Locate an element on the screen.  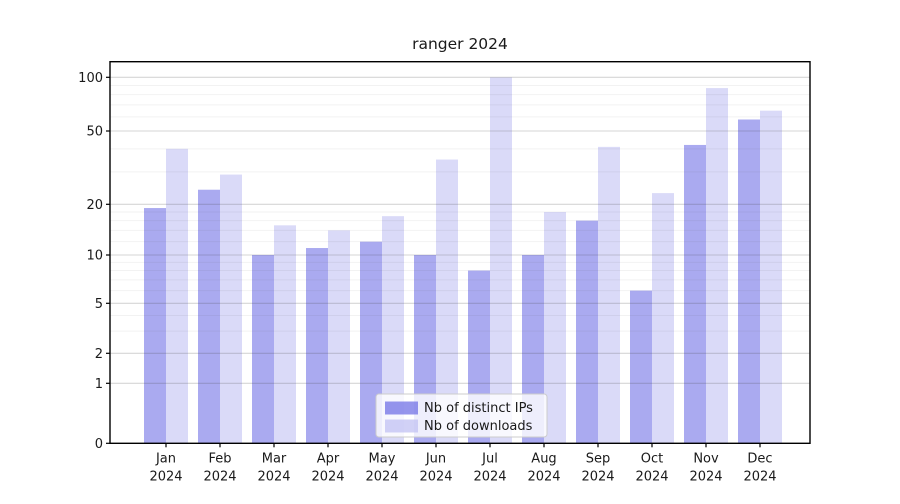
legend-swatch-downloads is located at coordinates (401, 426).